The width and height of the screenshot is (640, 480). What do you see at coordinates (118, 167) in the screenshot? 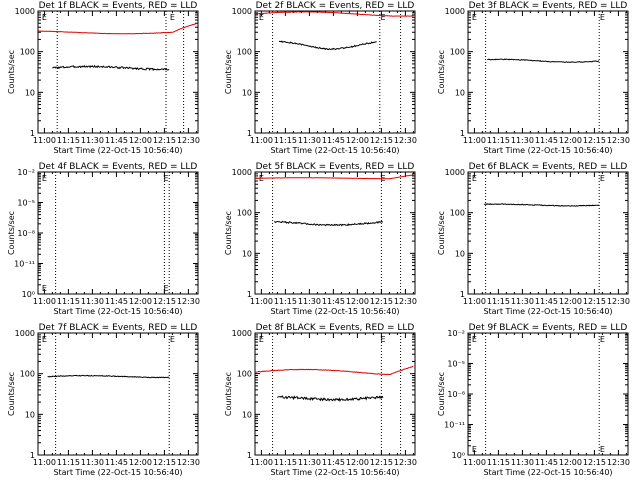
I see `panel-title: Det 4f BLACK = Events, RED = LLD` at bounding box center [118, 167].